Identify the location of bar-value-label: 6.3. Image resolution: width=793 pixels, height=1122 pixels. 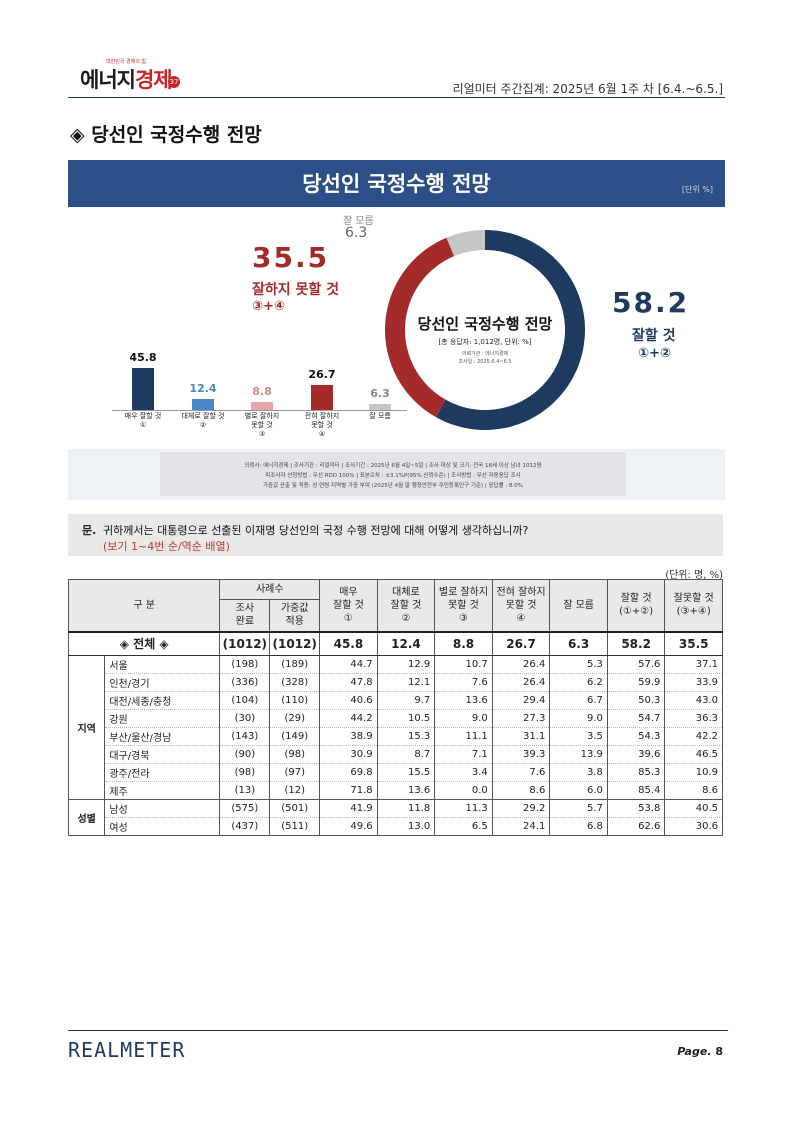
(380, 394).